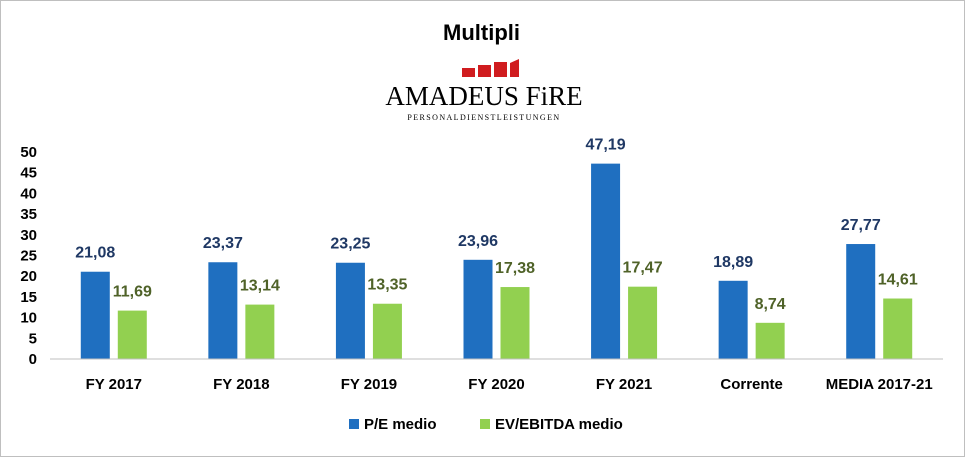  I want to click on x-tick-label: Corrente, so click(751, 384).